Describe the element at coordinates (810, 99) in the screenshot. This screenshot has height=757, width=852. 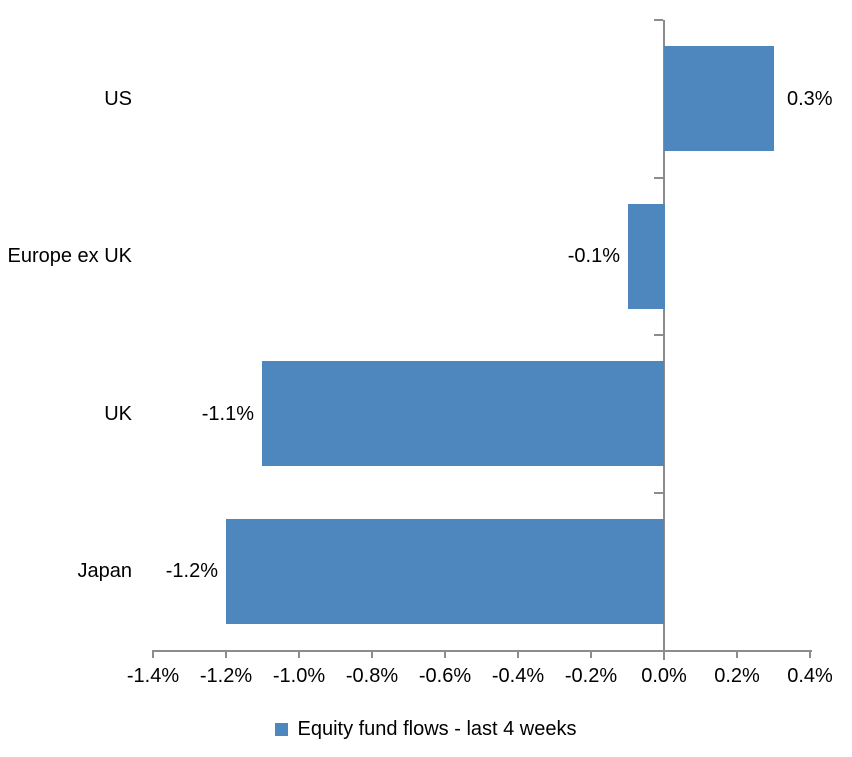
I see `data-label-us: 0.3%` at that location.